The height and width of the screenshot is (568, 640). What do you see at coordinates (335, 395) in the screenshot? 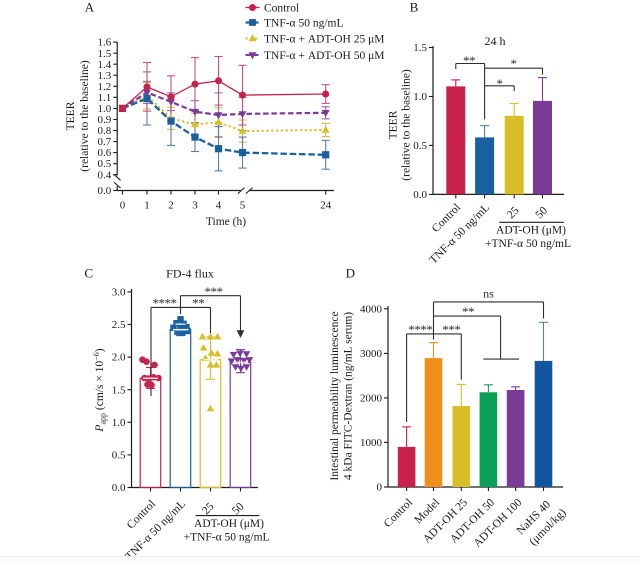
I see `svg-text:Intestinal permeability lumine: Intestinal permeability luminescence` at bounding box center [335, 395].